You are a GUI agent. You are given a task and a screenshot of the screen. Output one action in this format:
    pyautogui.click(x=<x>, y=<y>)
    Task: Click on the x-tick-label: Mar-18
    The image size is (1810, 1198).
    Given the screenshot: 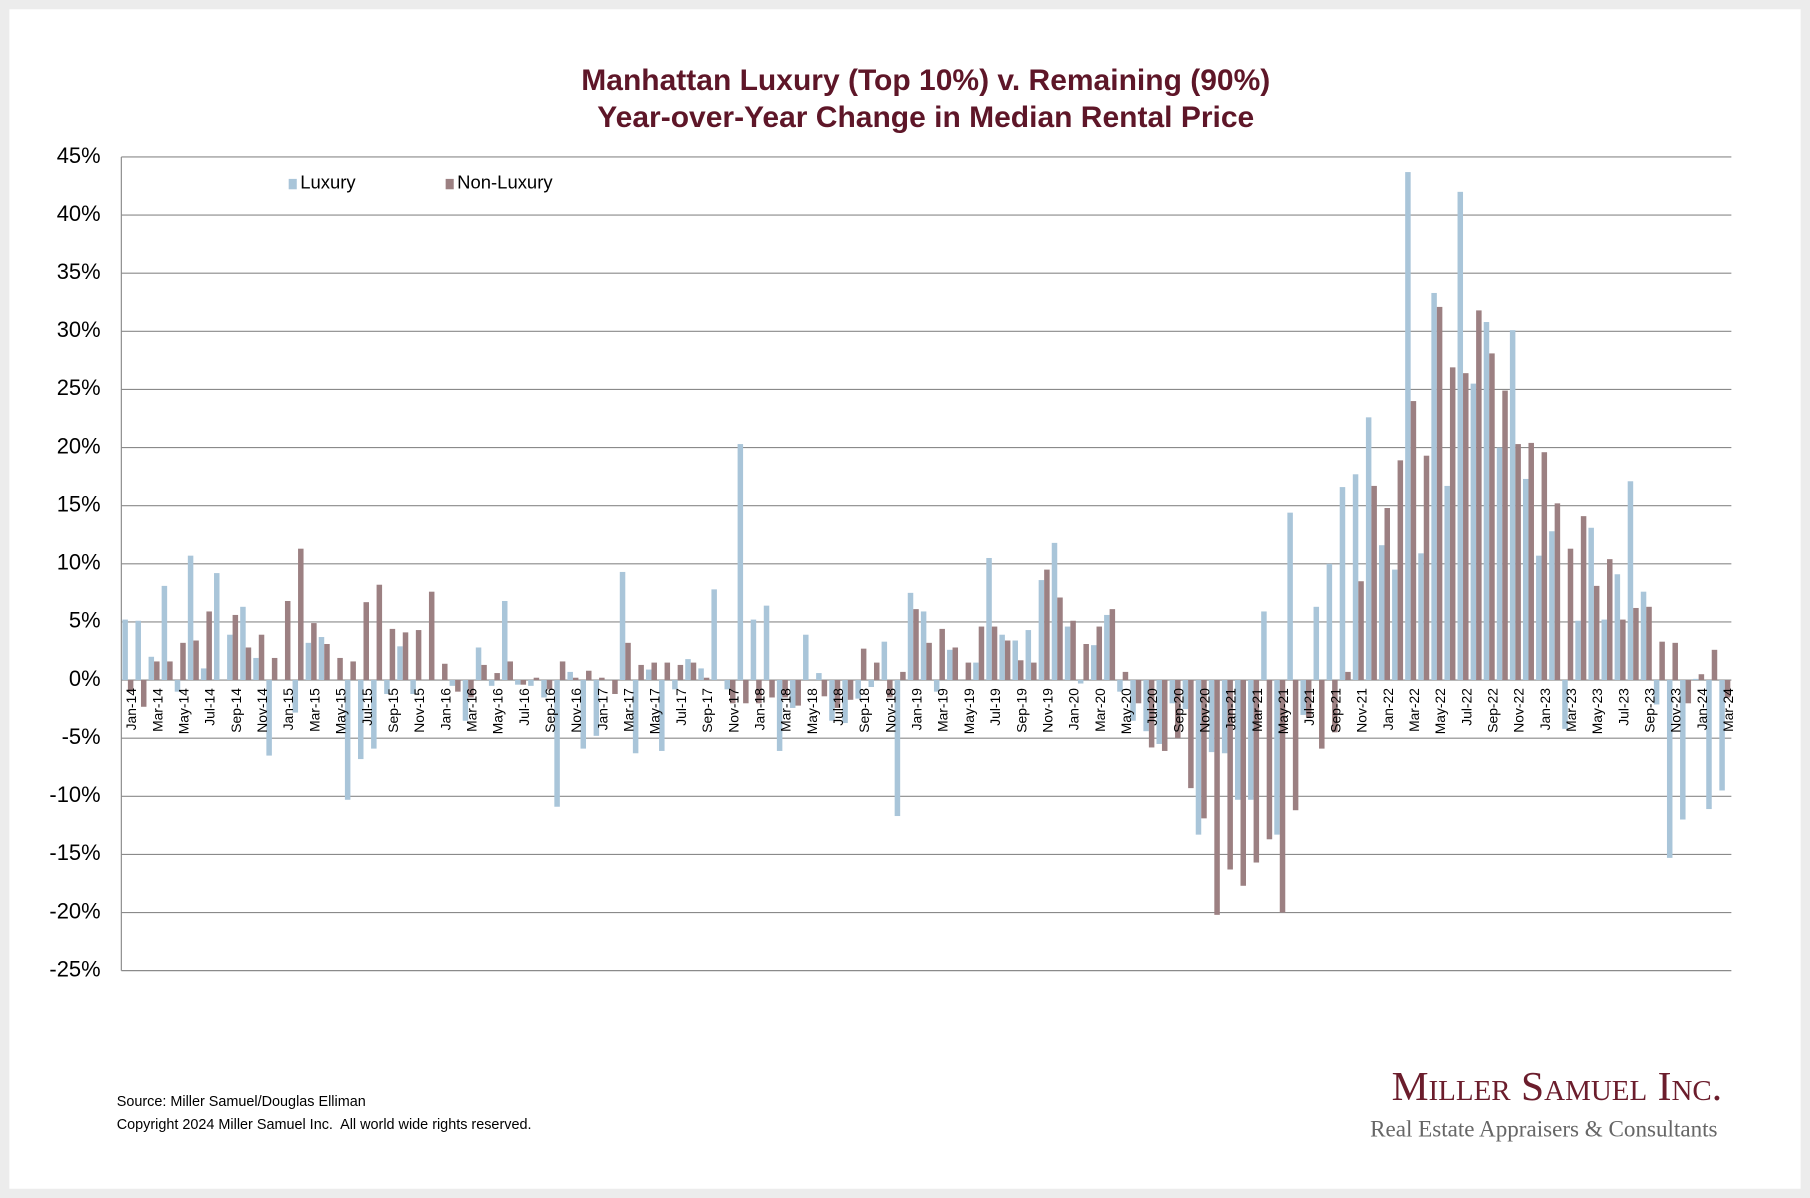 What is the action you would take?
    pyautogui.click(x=786, y=710)
    